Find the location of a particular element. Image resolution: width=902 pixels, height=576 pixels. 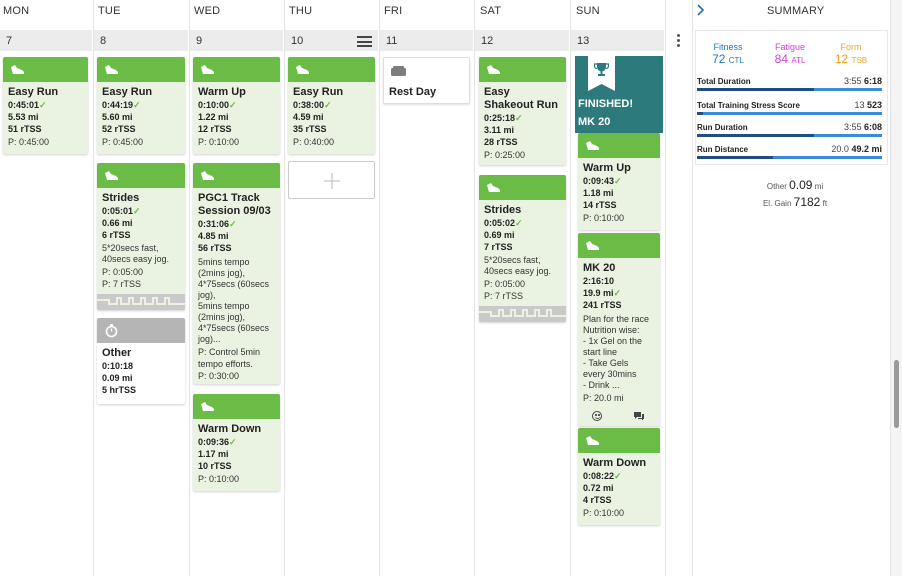

workout-distance: 1.22 mi is located at coordinates (213, 117).